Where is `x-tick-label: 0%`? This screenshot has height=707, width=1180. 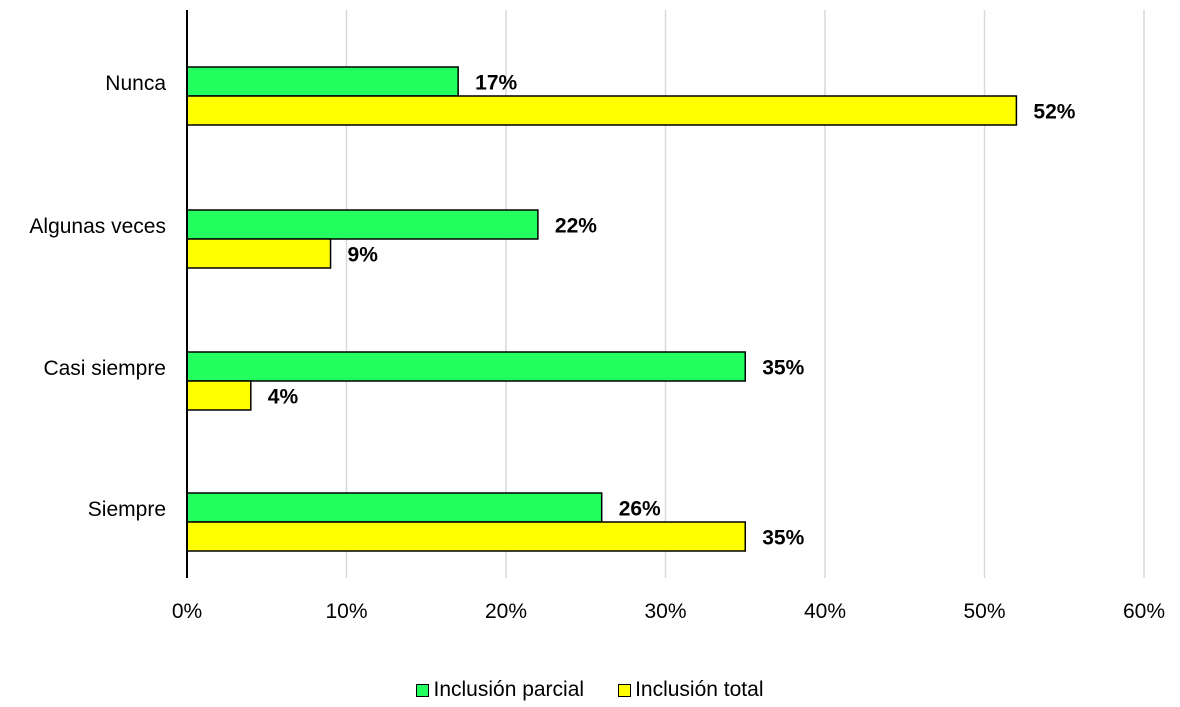
x-tick-label: 0% is located at coordinates (187, 611).